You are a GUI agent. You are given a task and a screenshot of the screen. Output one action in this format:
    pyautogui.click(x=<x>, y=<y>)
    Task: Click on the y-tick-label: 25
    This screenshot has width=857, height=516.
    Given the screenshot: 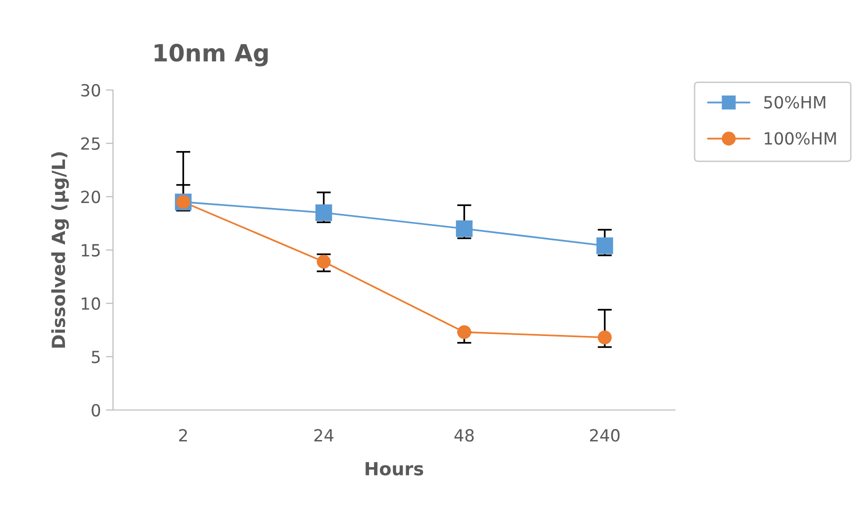 What is the action you would take?
    pyautogui.click(x=90, y=143)
    